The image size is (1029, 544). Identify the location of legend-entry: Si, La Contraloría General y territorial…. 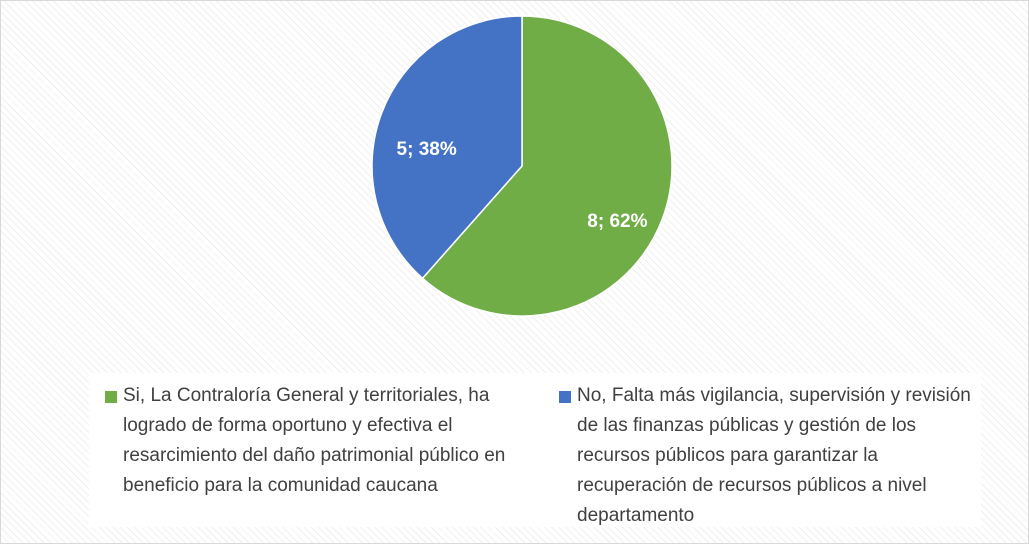
(315, 441).